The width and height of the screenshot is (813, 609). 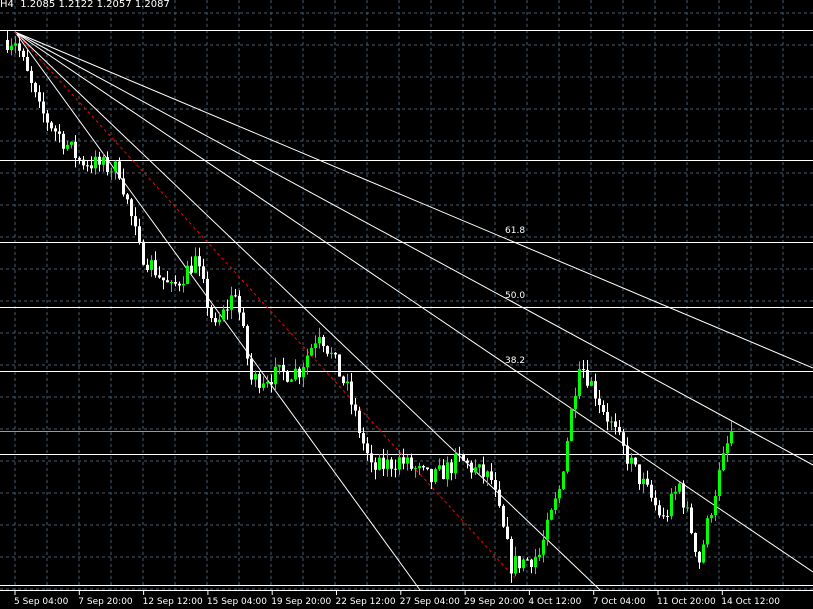 What do you see at coordinates (365, 602) in the screenshot?
I see `x-tick-label: 22 Sep 12:00` at bounding box center [365, 602].